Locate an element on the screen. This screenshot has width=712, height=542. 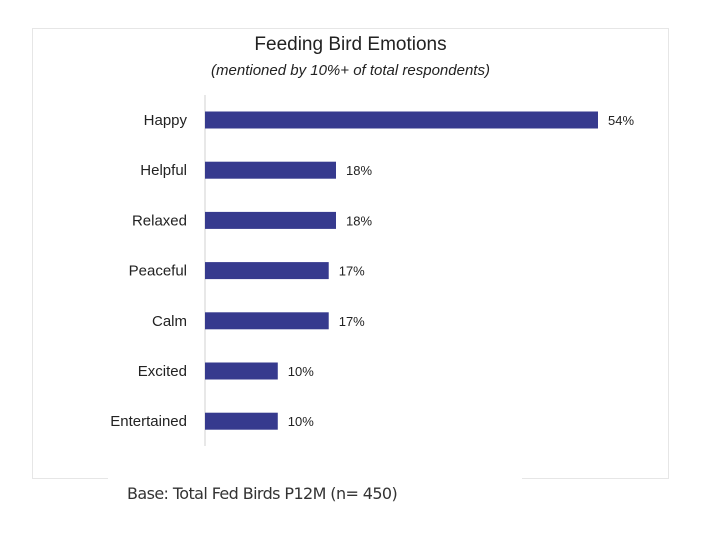
bar-calm is located at coordinates (267, 321).